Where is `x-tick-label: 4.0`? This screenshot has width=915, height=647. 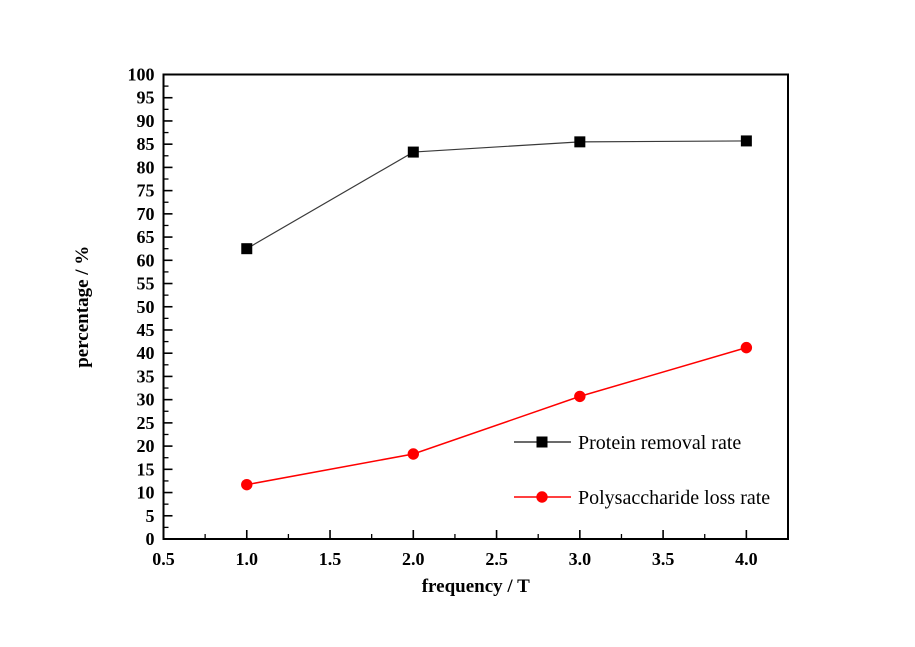
x-tick-label: 4.0 is located at coordinates (746, 559).